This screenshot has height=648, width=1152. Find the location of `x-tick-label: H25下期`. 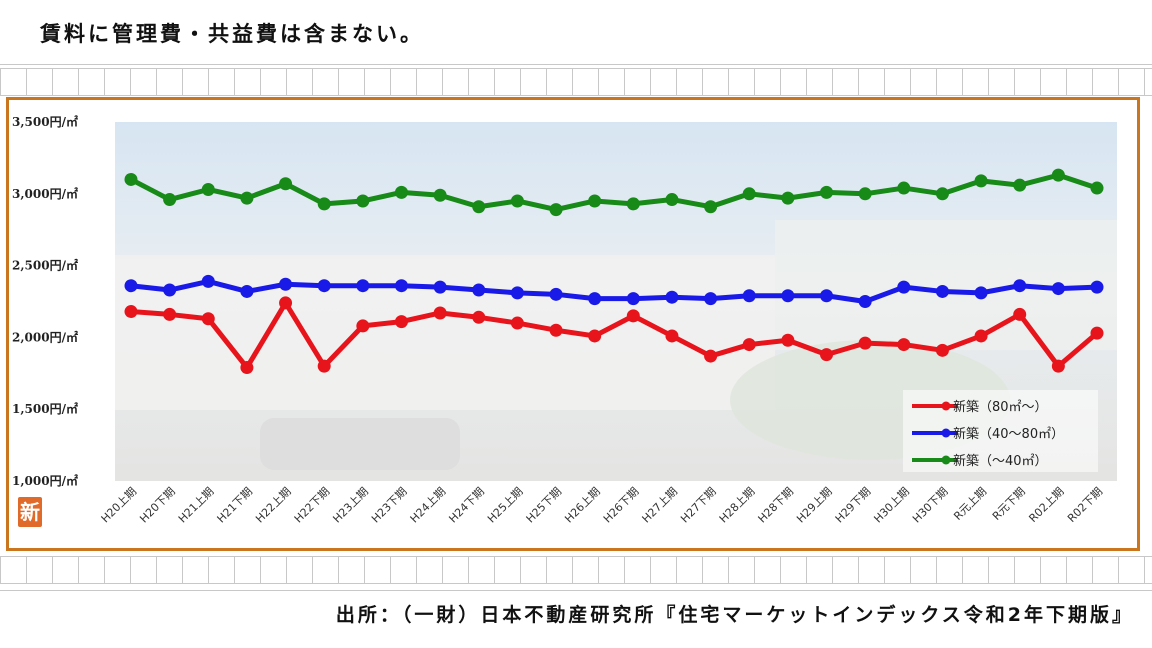

x-tick-label: H25下期 is located at coordinates (544, 505).